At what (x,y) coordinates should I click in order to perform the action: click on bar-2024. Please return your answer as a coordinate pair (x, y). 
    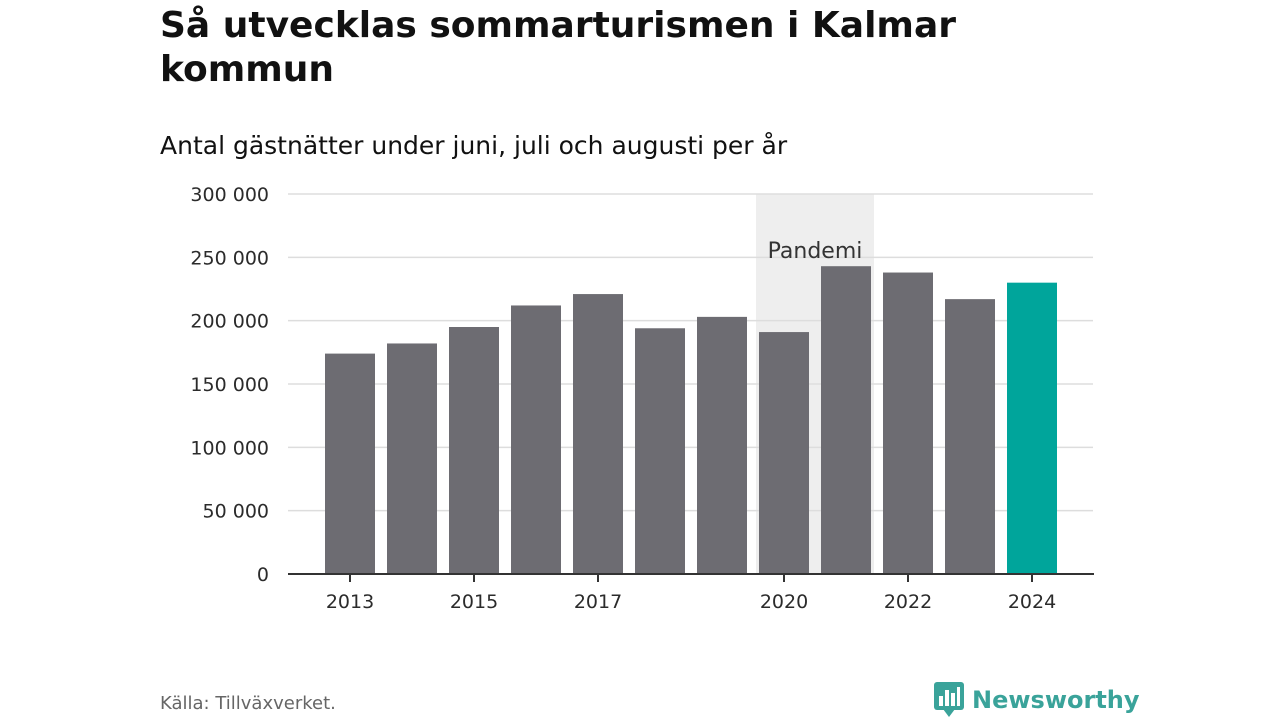
    Looking at the image, I should click on (1032, 428).